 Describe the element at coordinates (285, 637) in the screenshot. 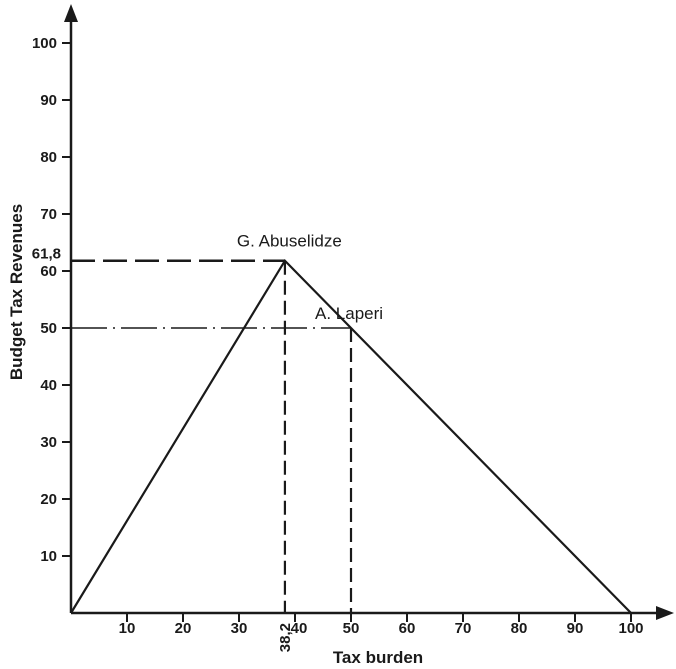

I see `x-special-tick-label: 38,2` at that location.